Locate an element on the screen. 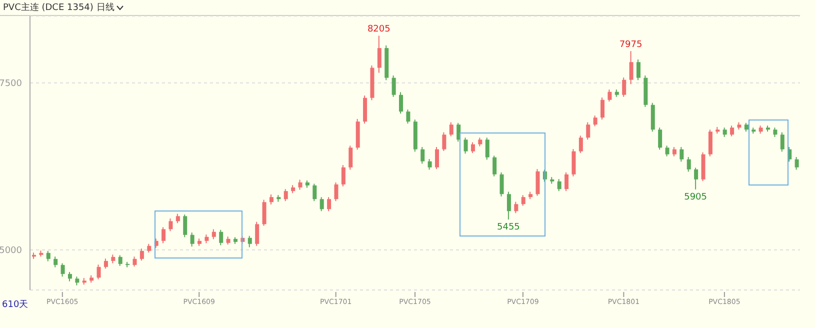  text: 610天 is located at coordinates (15, 305).